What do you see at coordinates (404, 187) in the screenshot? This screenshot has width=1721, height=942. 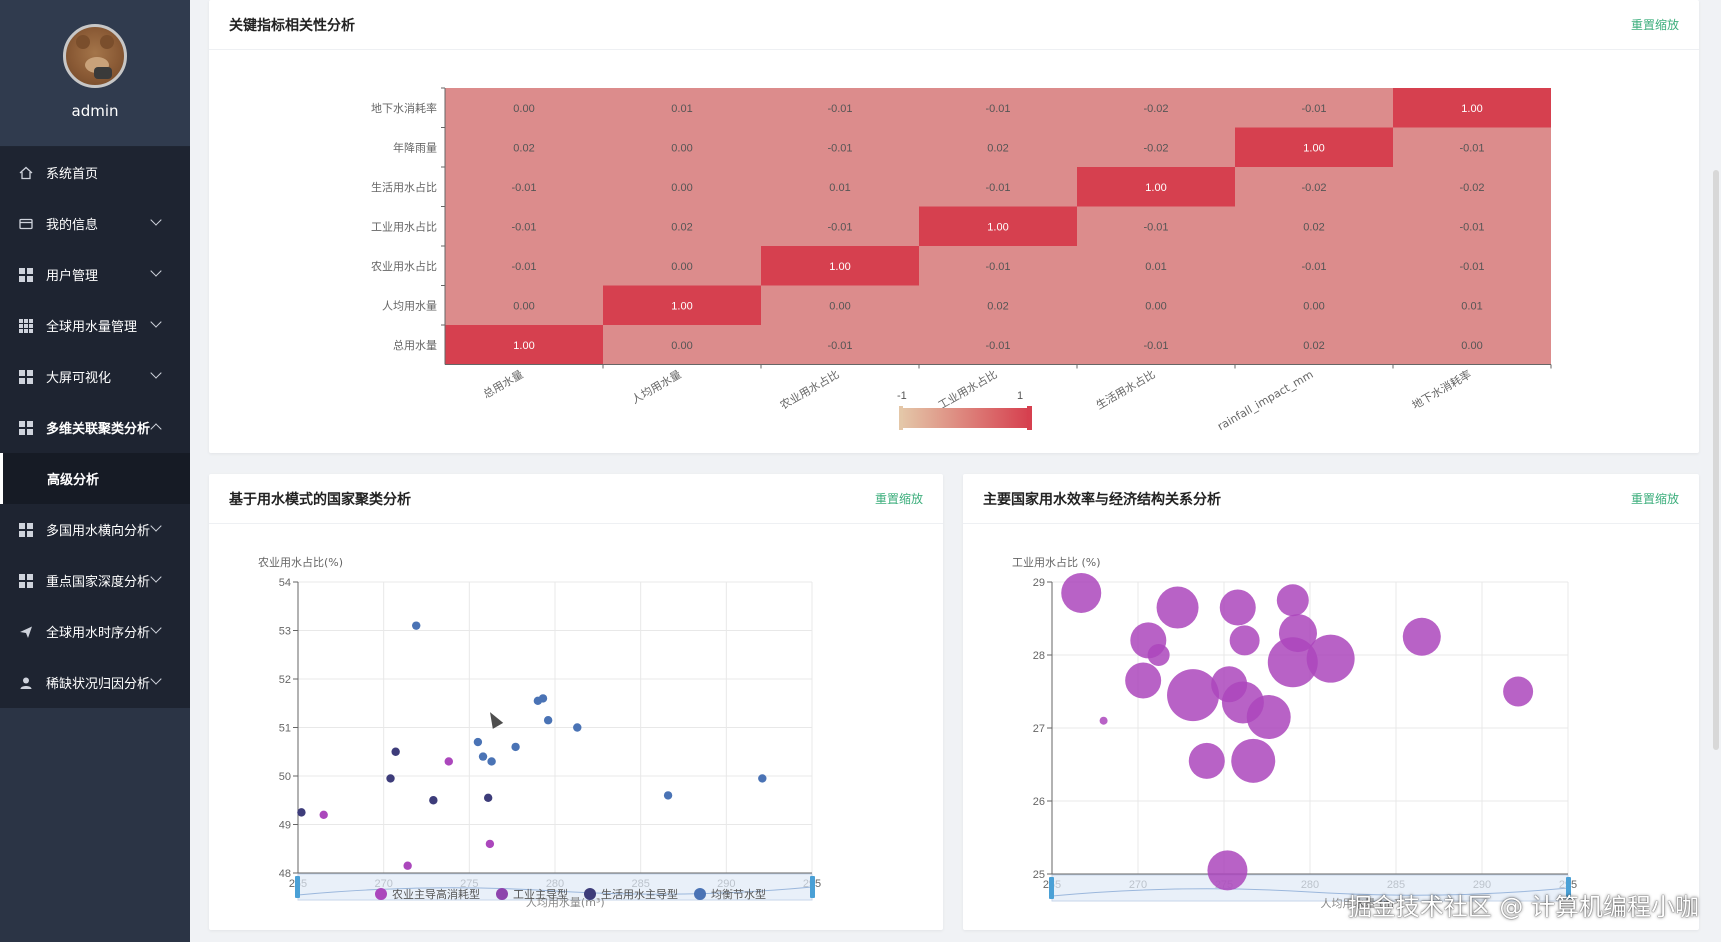 I see `y-tick-label: 生活用水占比` at bounding box center [404, 187].